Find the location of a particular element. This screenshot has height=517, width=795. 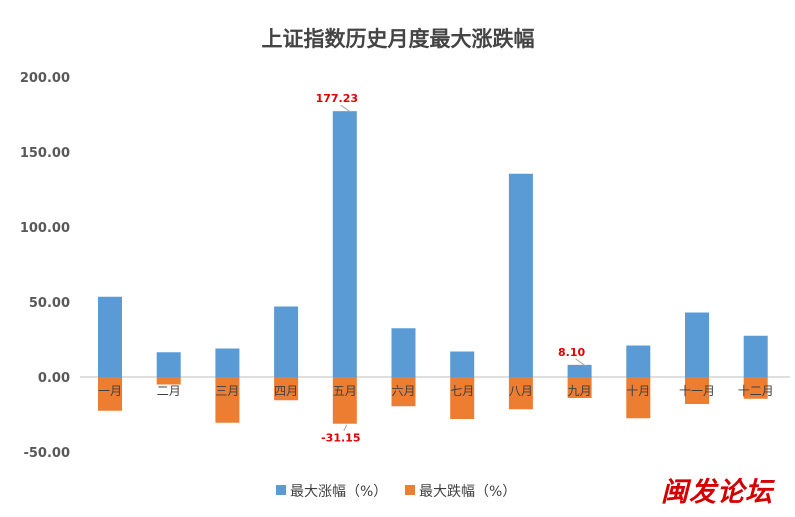

x-tick-label: 九月 is located at coordinates (580, 391).